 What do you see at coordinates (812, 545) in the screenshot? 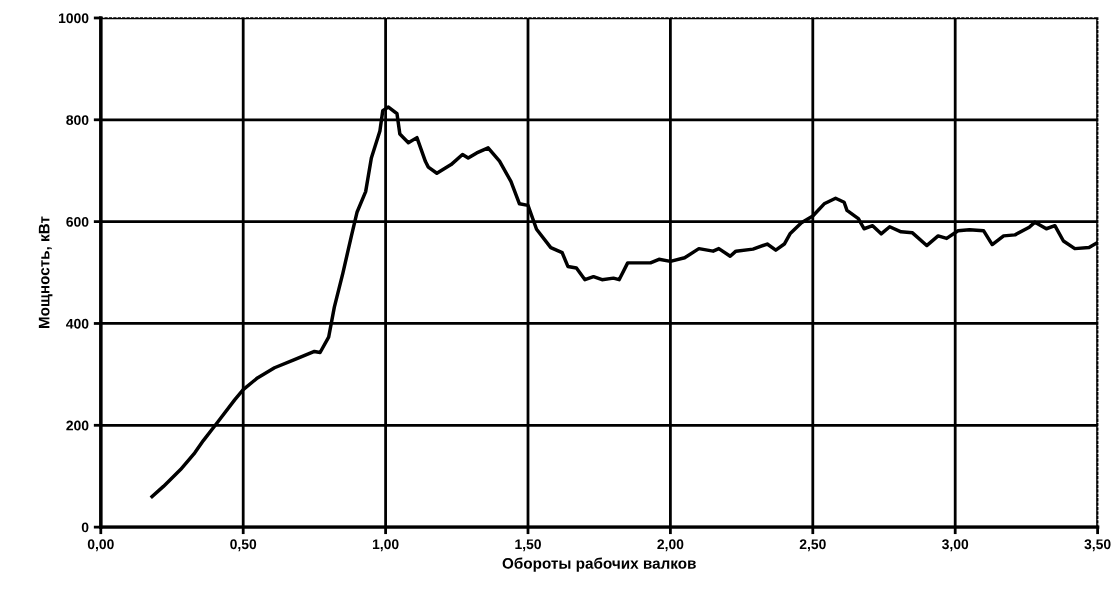
I see `x-tick-label: 2,50` at bounding box center [812, 545].